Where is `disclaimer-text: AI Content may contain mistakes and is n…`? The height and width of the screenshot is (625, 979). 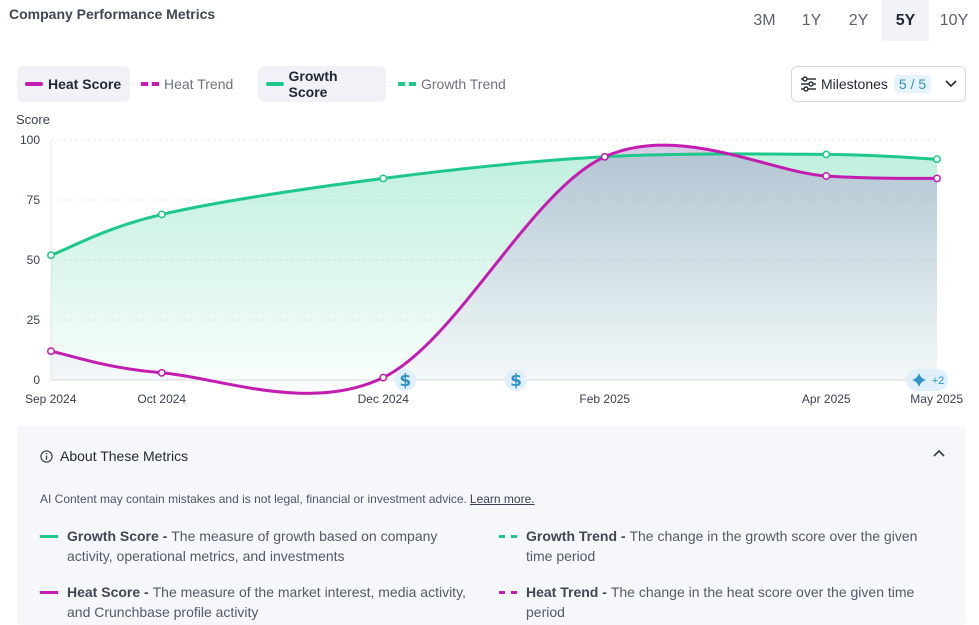 disclaimer-text: AI Content may contain mistakes and is n… is located at coordinates (253, 499).